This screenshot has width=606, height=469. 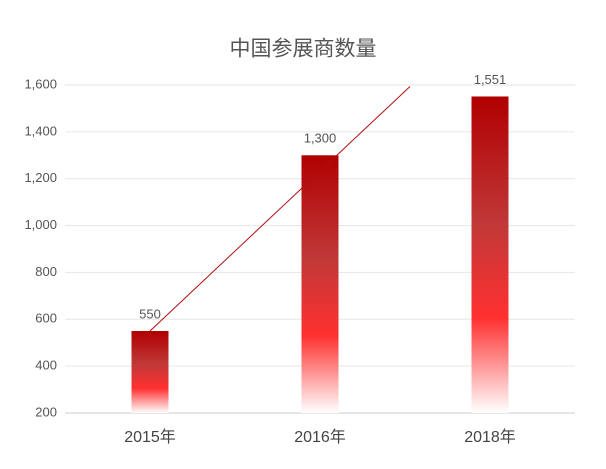 What do you see at coordinates (150, 313) in the screenshot?
I see `data-label: 550` at bounding box center [150, 313].